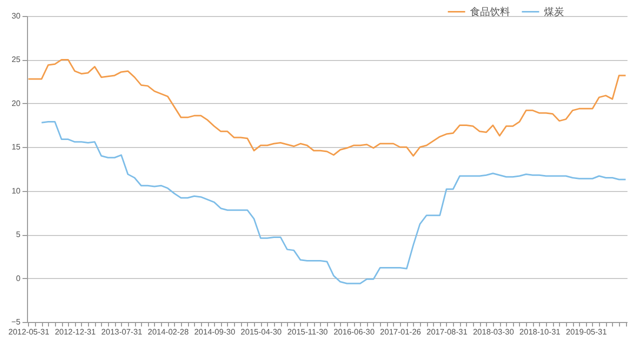 The height and width of the screenshot is (341, 640). What do you see at coordinates (490, 12) in the screenshot?
I see `legend-label: 食品饮料` at bounding box center [490, 12].